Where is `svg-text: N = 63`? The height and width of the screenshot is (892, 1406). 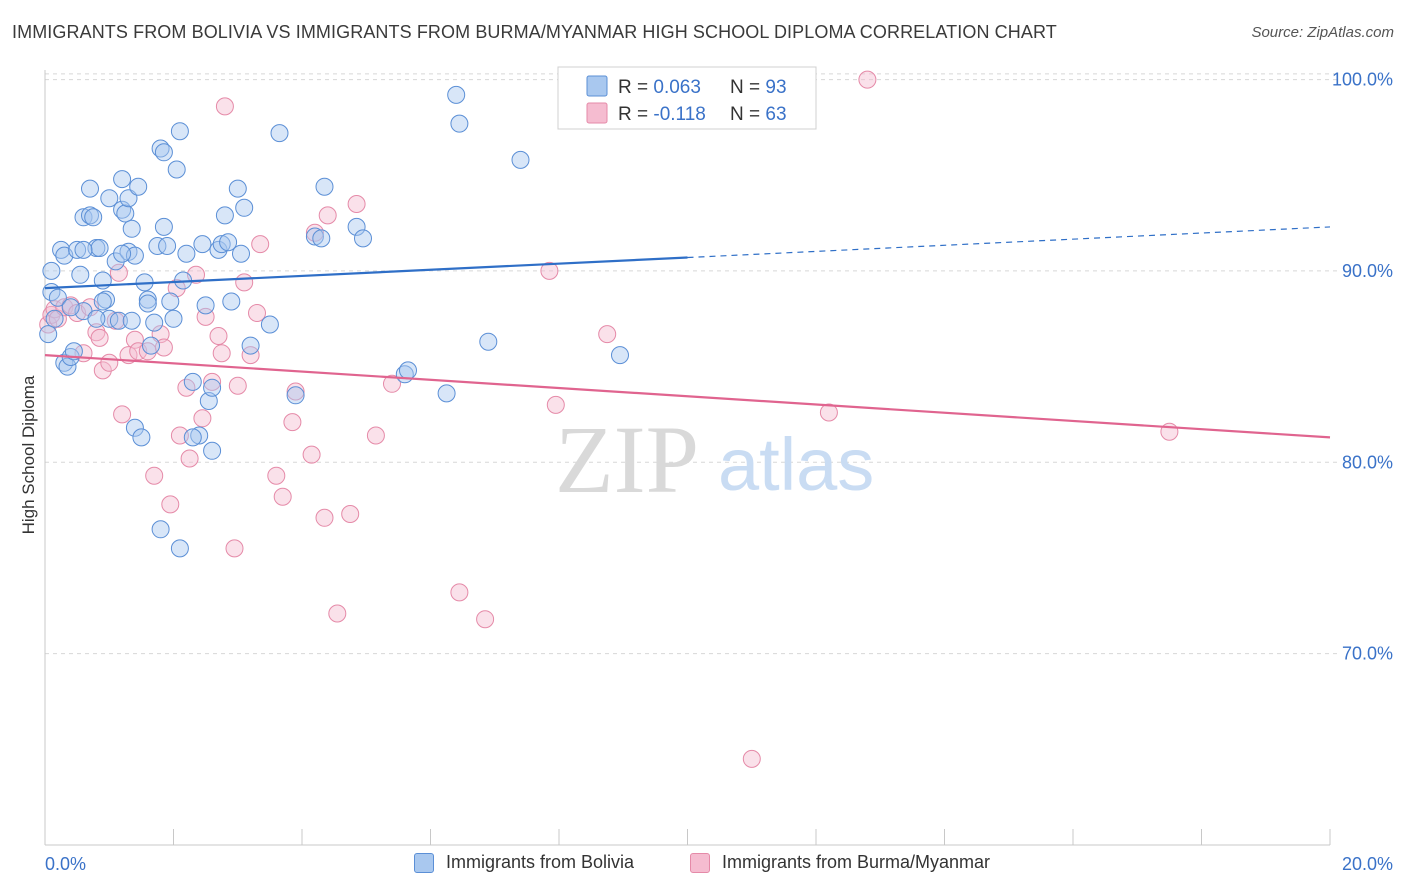 svg-text: N = 63 is located at coordinates (758, 114).